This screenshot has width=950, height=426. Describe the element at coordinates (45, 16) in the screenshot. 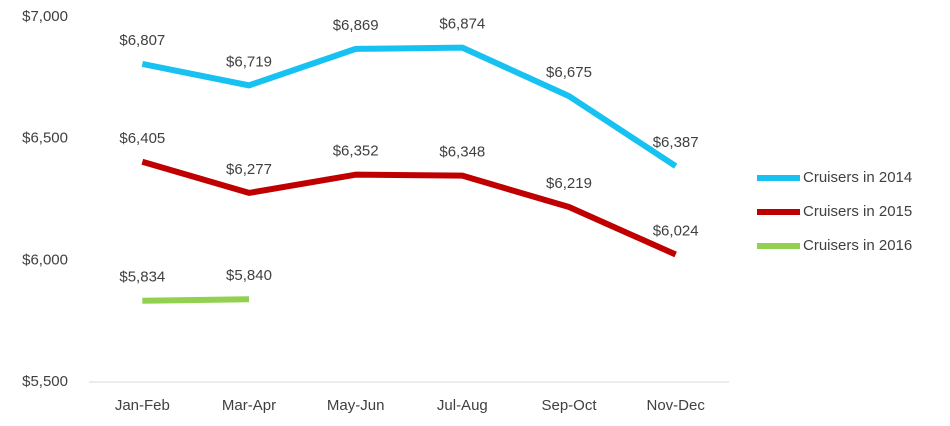

I see `y-tick-label: $7,000` at that location.